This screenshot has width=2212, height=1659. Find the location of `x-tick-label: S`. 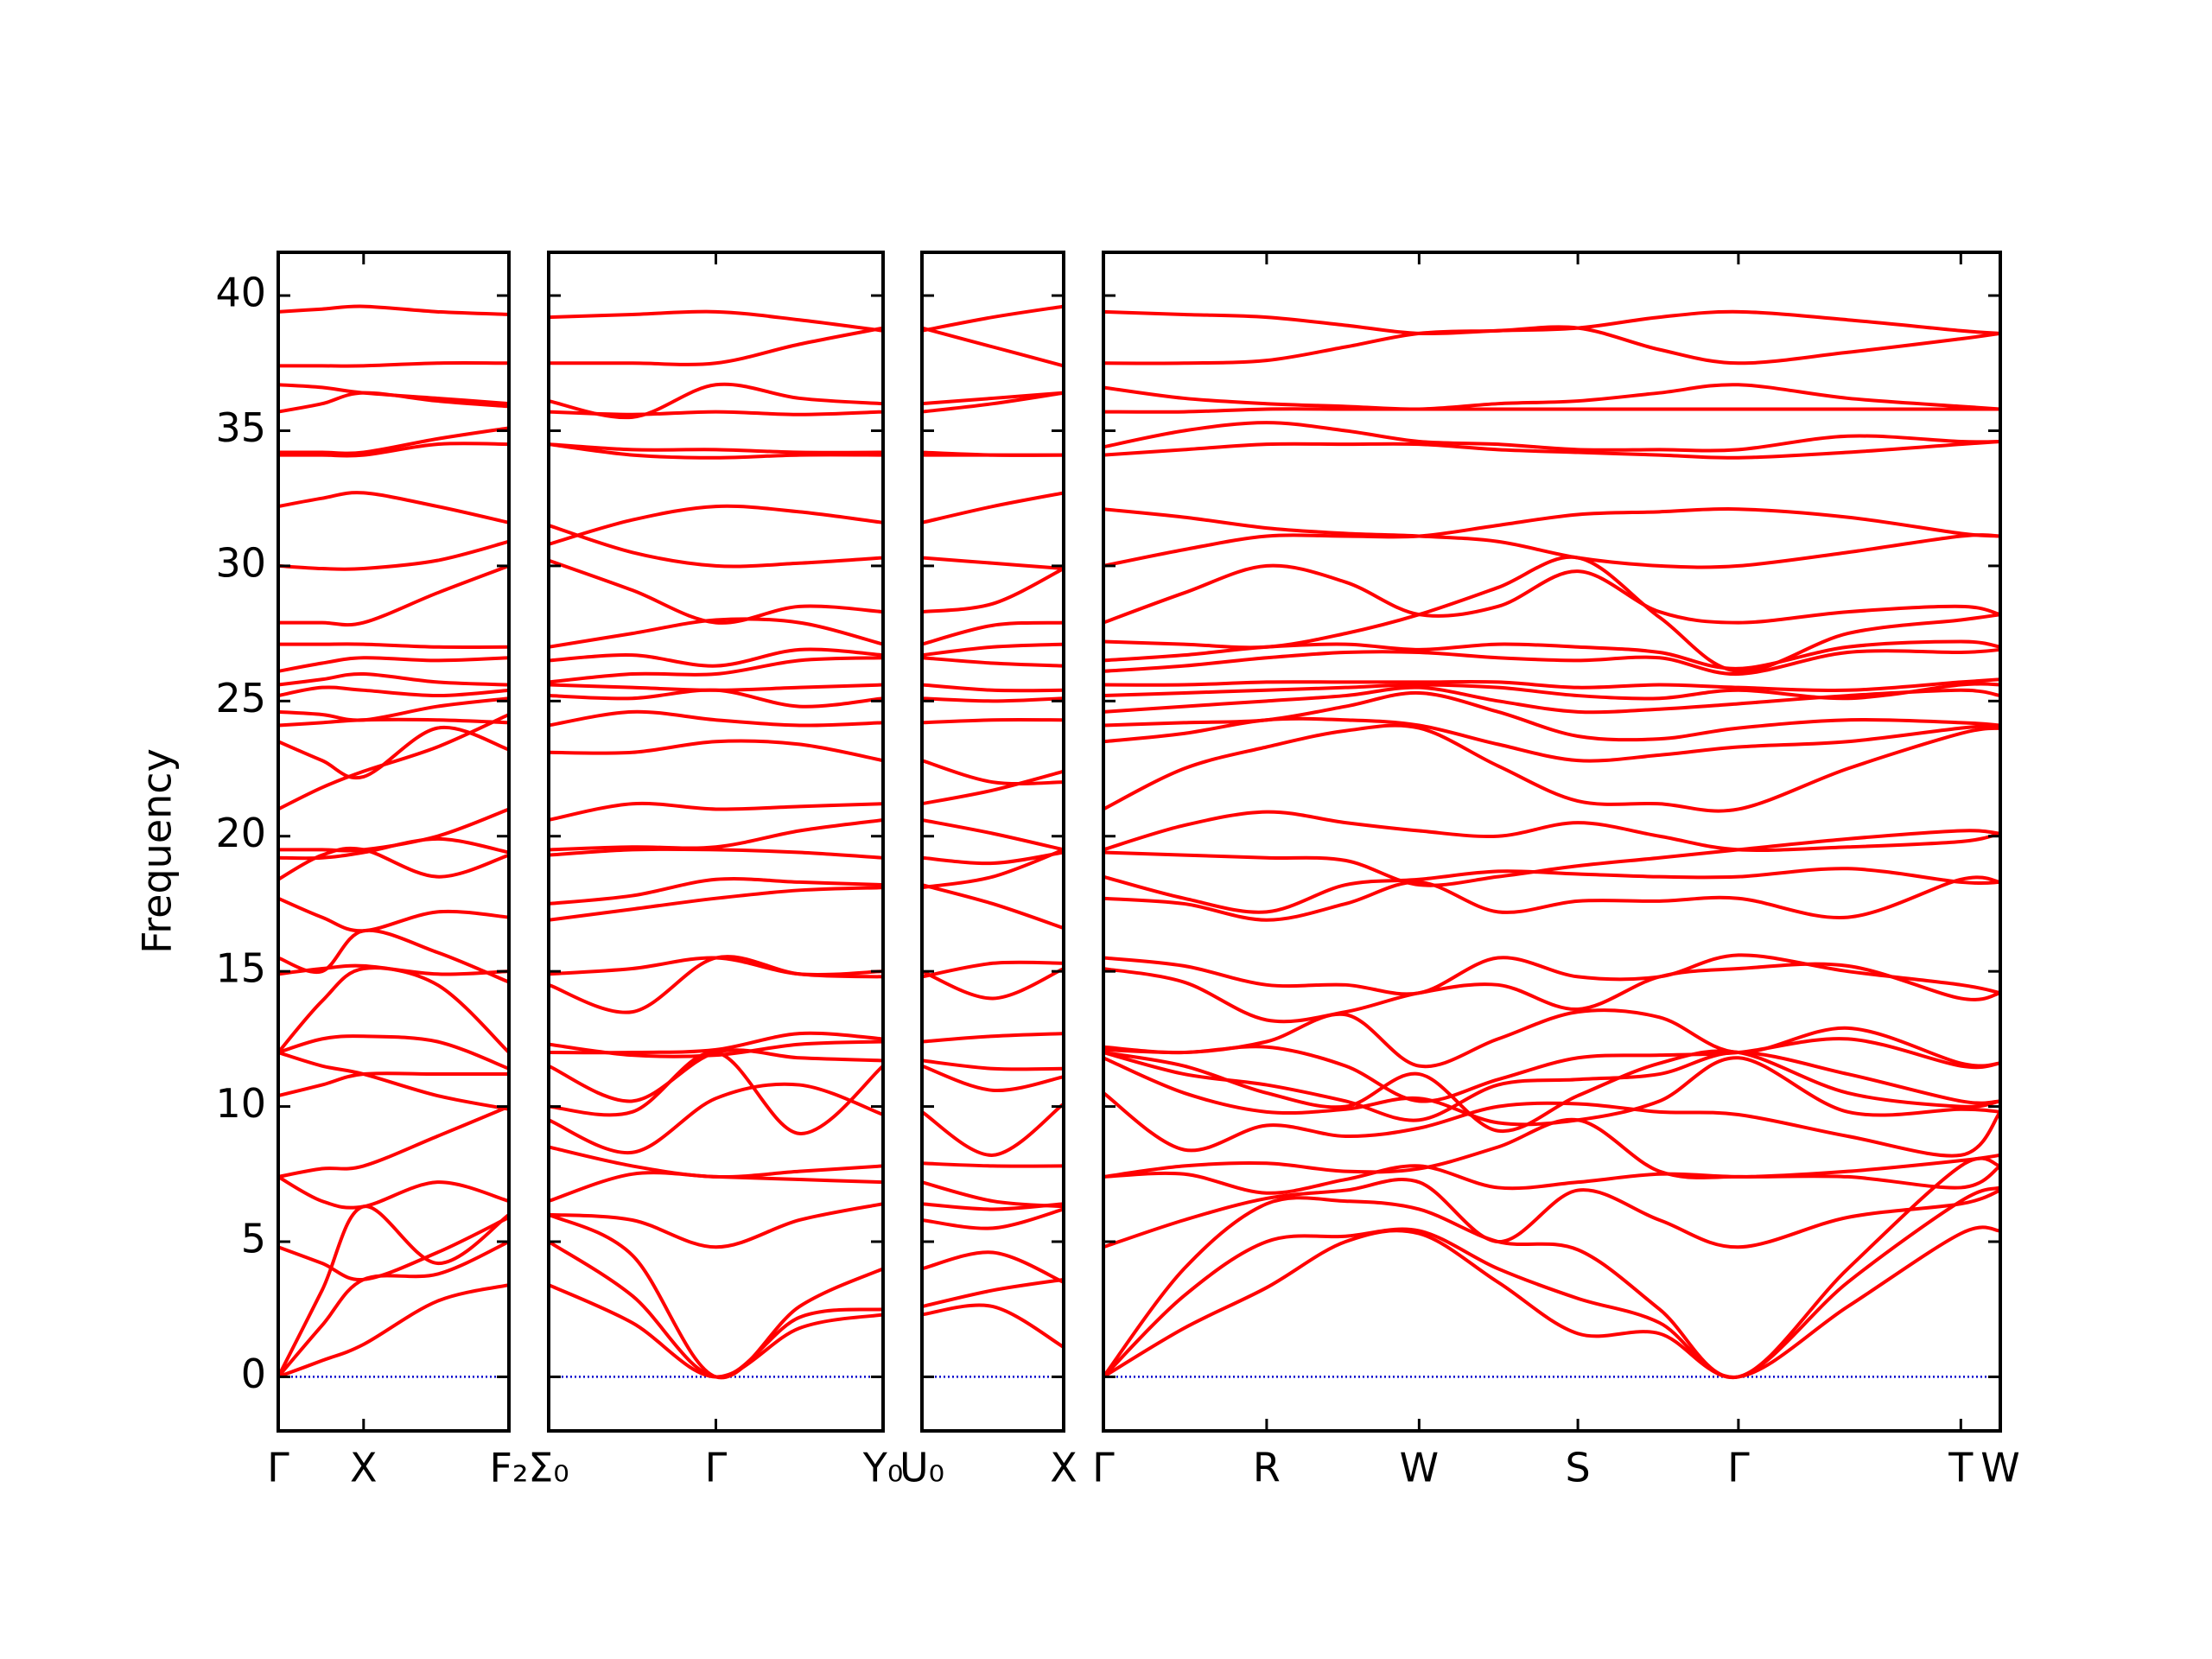

x-tick-label: S is located at coordinates (1578, 1468).